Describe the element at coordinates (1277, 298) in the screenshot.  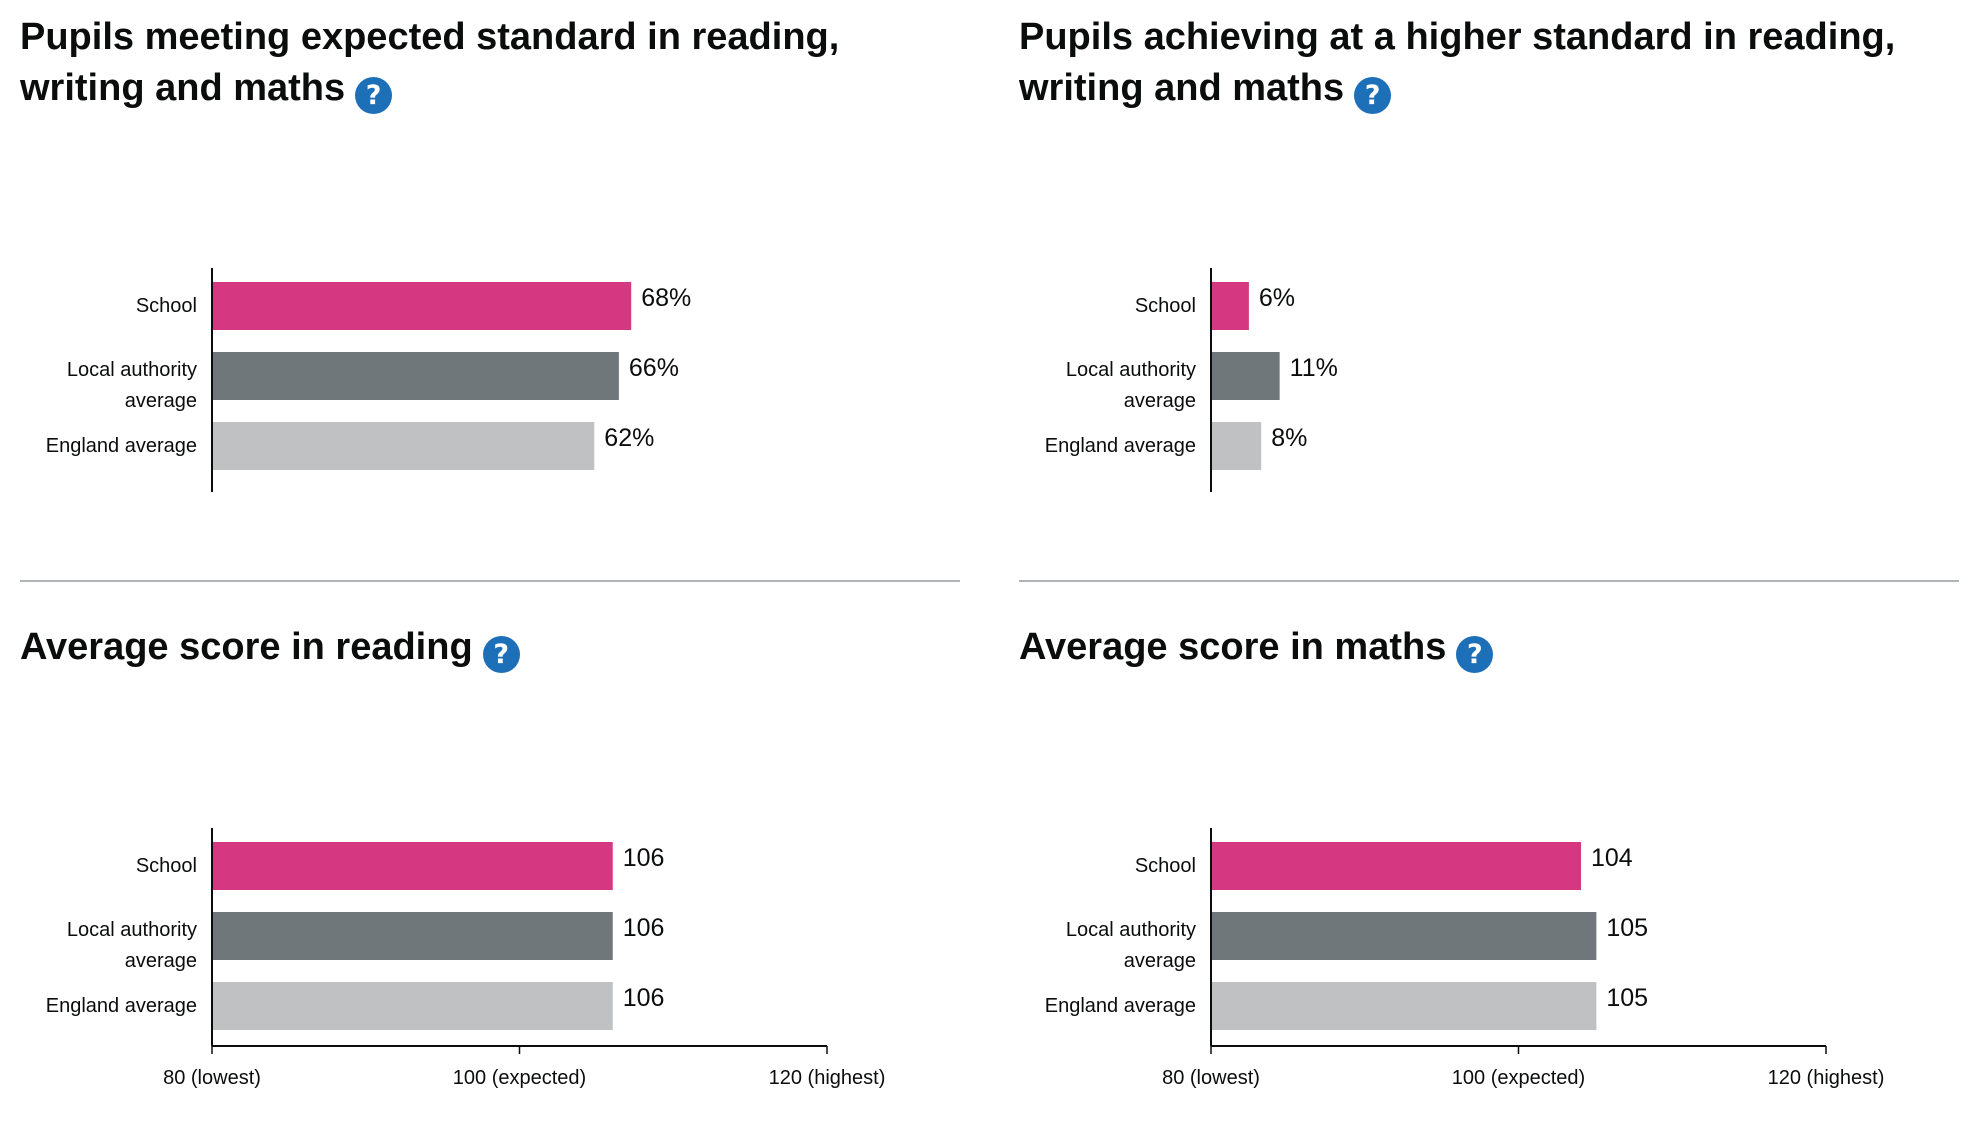
I see `value-label: 6%` at that location.